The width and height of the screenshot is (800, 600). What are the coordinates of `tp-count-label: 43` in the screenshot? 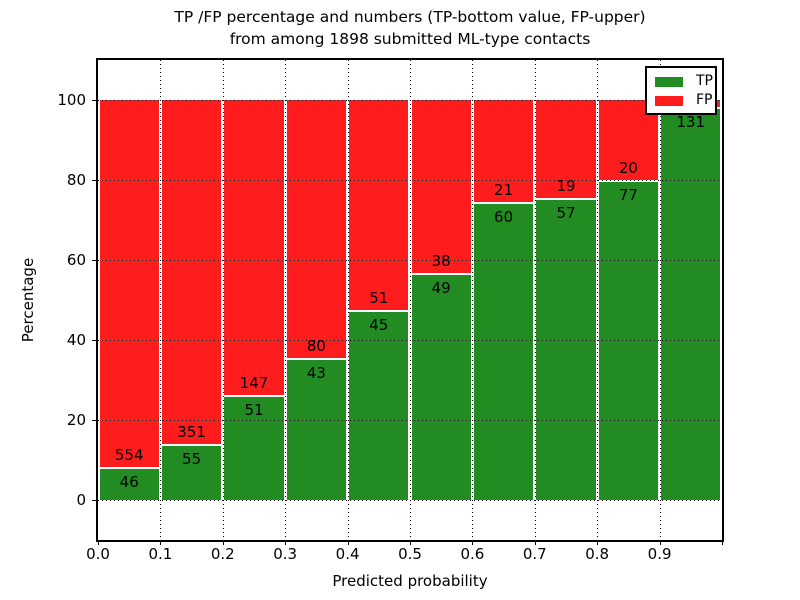 It's located at (316, 373).